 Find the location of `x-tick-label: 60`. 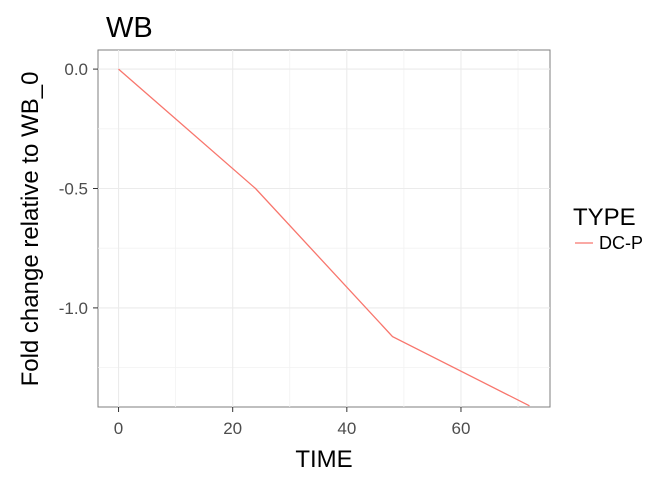

x-tick-label: 60 is located at coordinates (461, 428).